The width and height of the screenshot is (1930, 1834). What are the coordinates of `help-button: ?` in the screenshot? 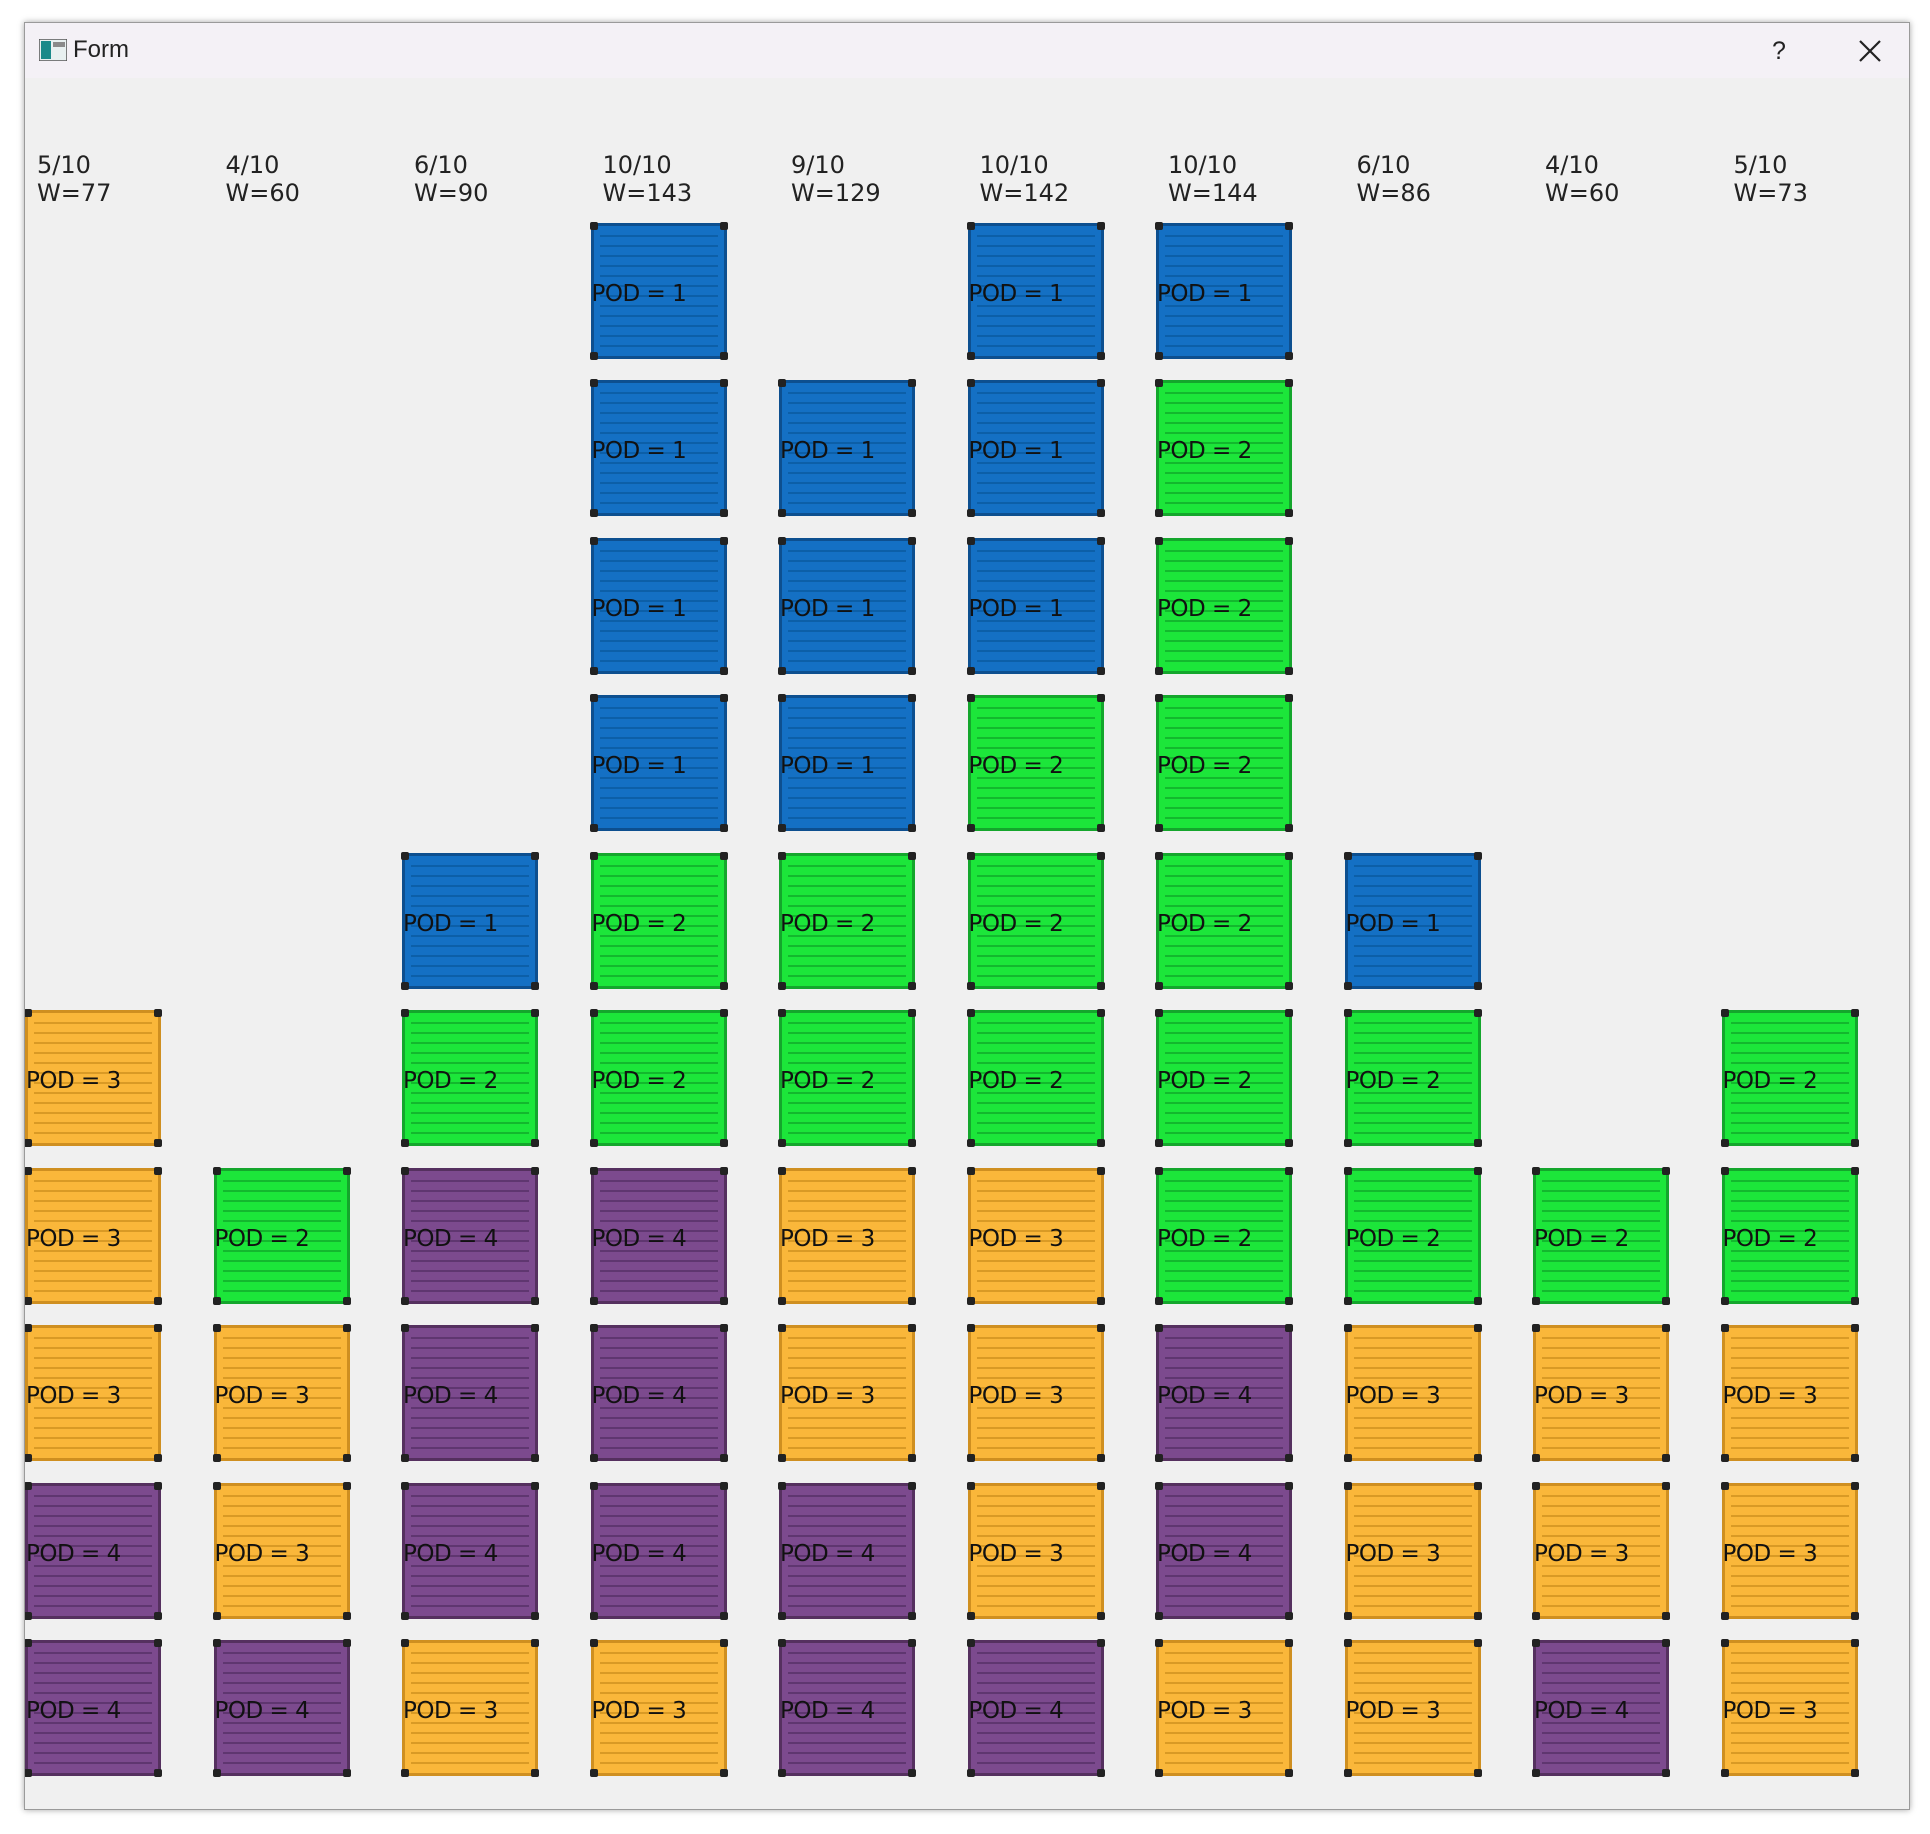 It's located at (1779, 50).